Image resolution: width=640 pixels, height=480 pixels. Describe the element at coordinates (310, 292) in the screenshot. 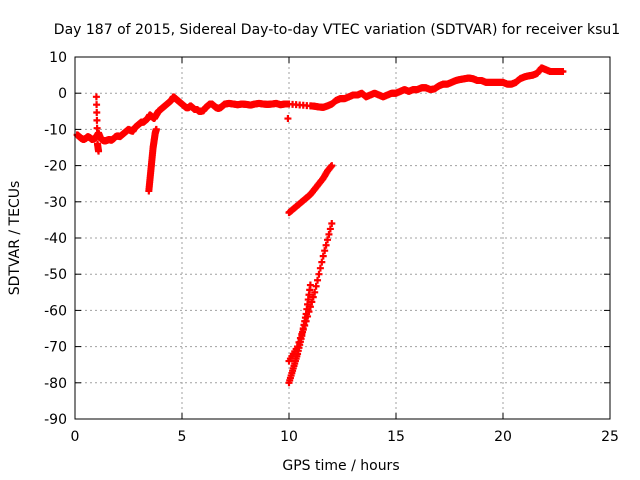

I see `series-steep-trace-b` at that location.